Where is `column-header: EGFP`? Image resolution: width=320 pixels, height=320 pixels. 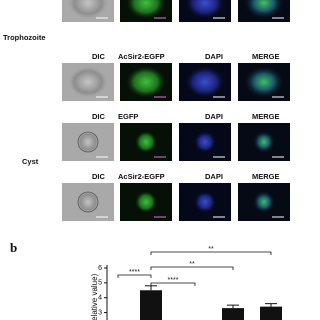 column-header: EGFP is located at coordinates (128, 116).